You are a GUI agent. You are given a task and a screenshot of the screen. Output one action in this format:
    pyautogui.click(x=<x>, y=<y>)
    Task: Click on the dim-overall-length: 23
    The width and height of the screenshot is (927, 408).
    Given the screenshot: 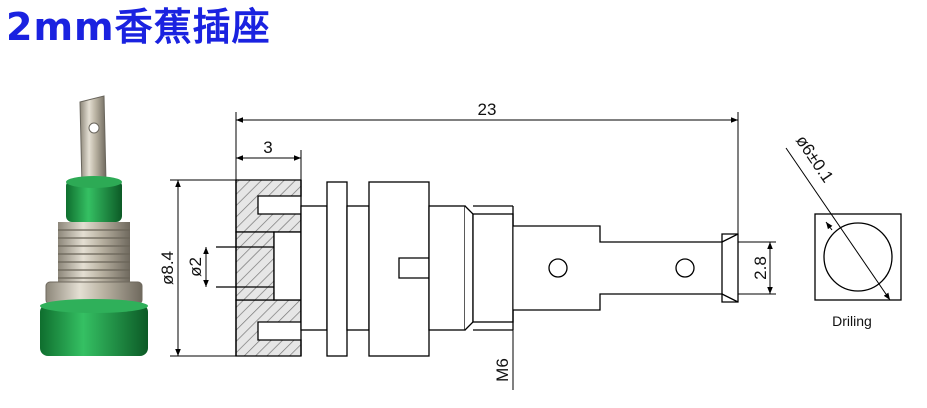 What is the action you would take?
    pyautogui.click(x=487, y=109)
    